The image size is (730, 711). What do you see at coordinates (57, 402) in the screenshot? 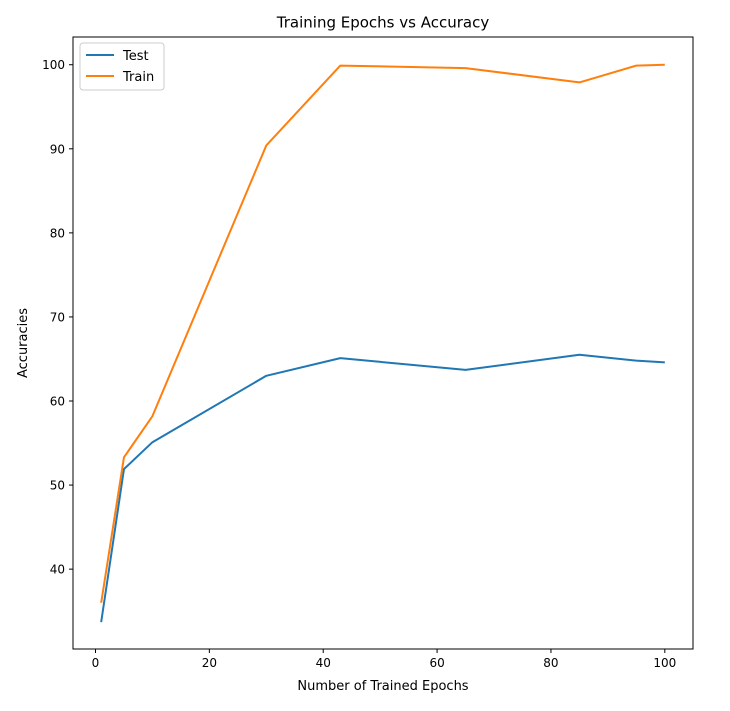
I see `y-tick-label-60: 60` at bounding box center [57, 402].